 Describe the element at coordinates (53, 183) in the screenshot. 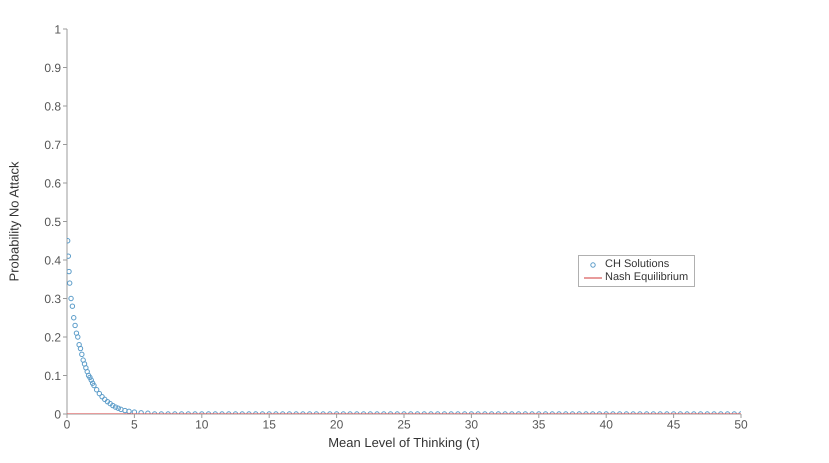

I see `y-tick-label: 0.6` at that location.